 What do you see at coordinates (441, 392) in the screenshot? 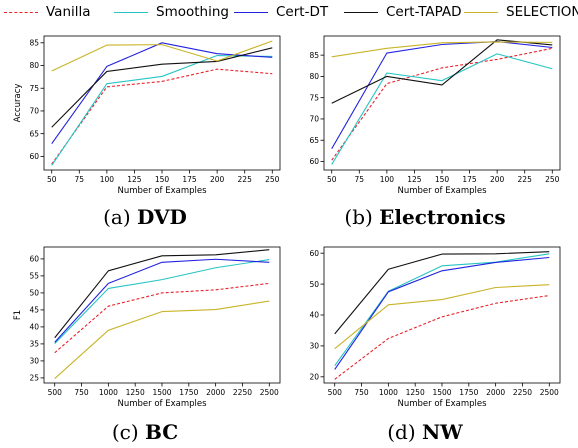
I see `x-tick-label: 1500` at bounding box center [441, 392].